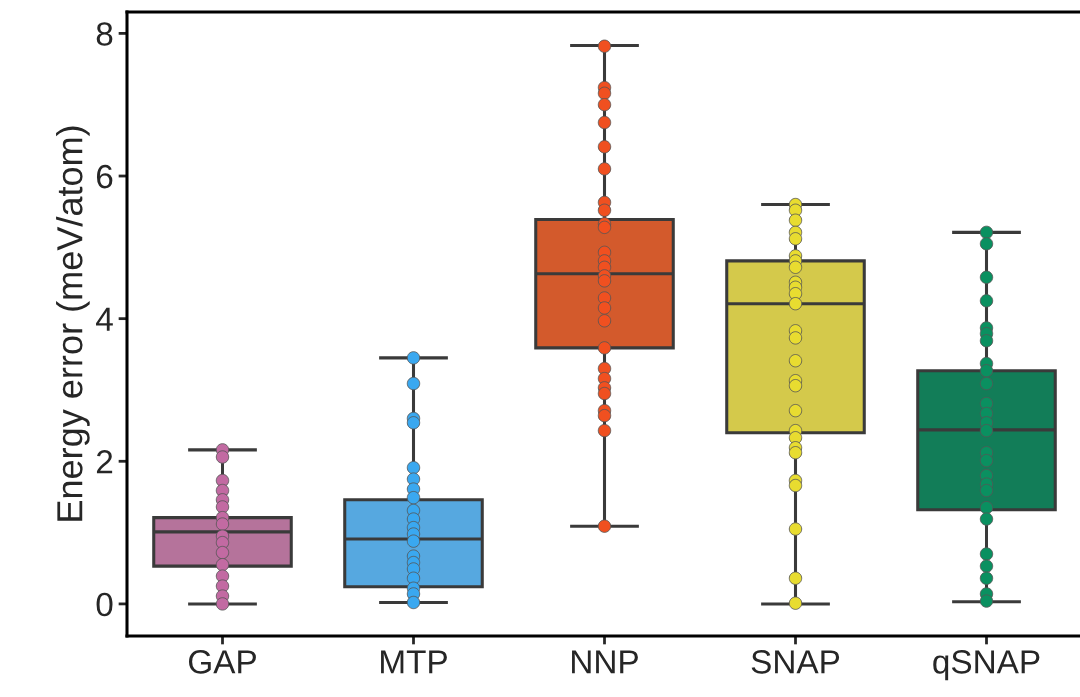 Image resolution: width=1080 pixels, height=697 pixels. I want to click on x-tick-label: GAP, so click(222, 662).